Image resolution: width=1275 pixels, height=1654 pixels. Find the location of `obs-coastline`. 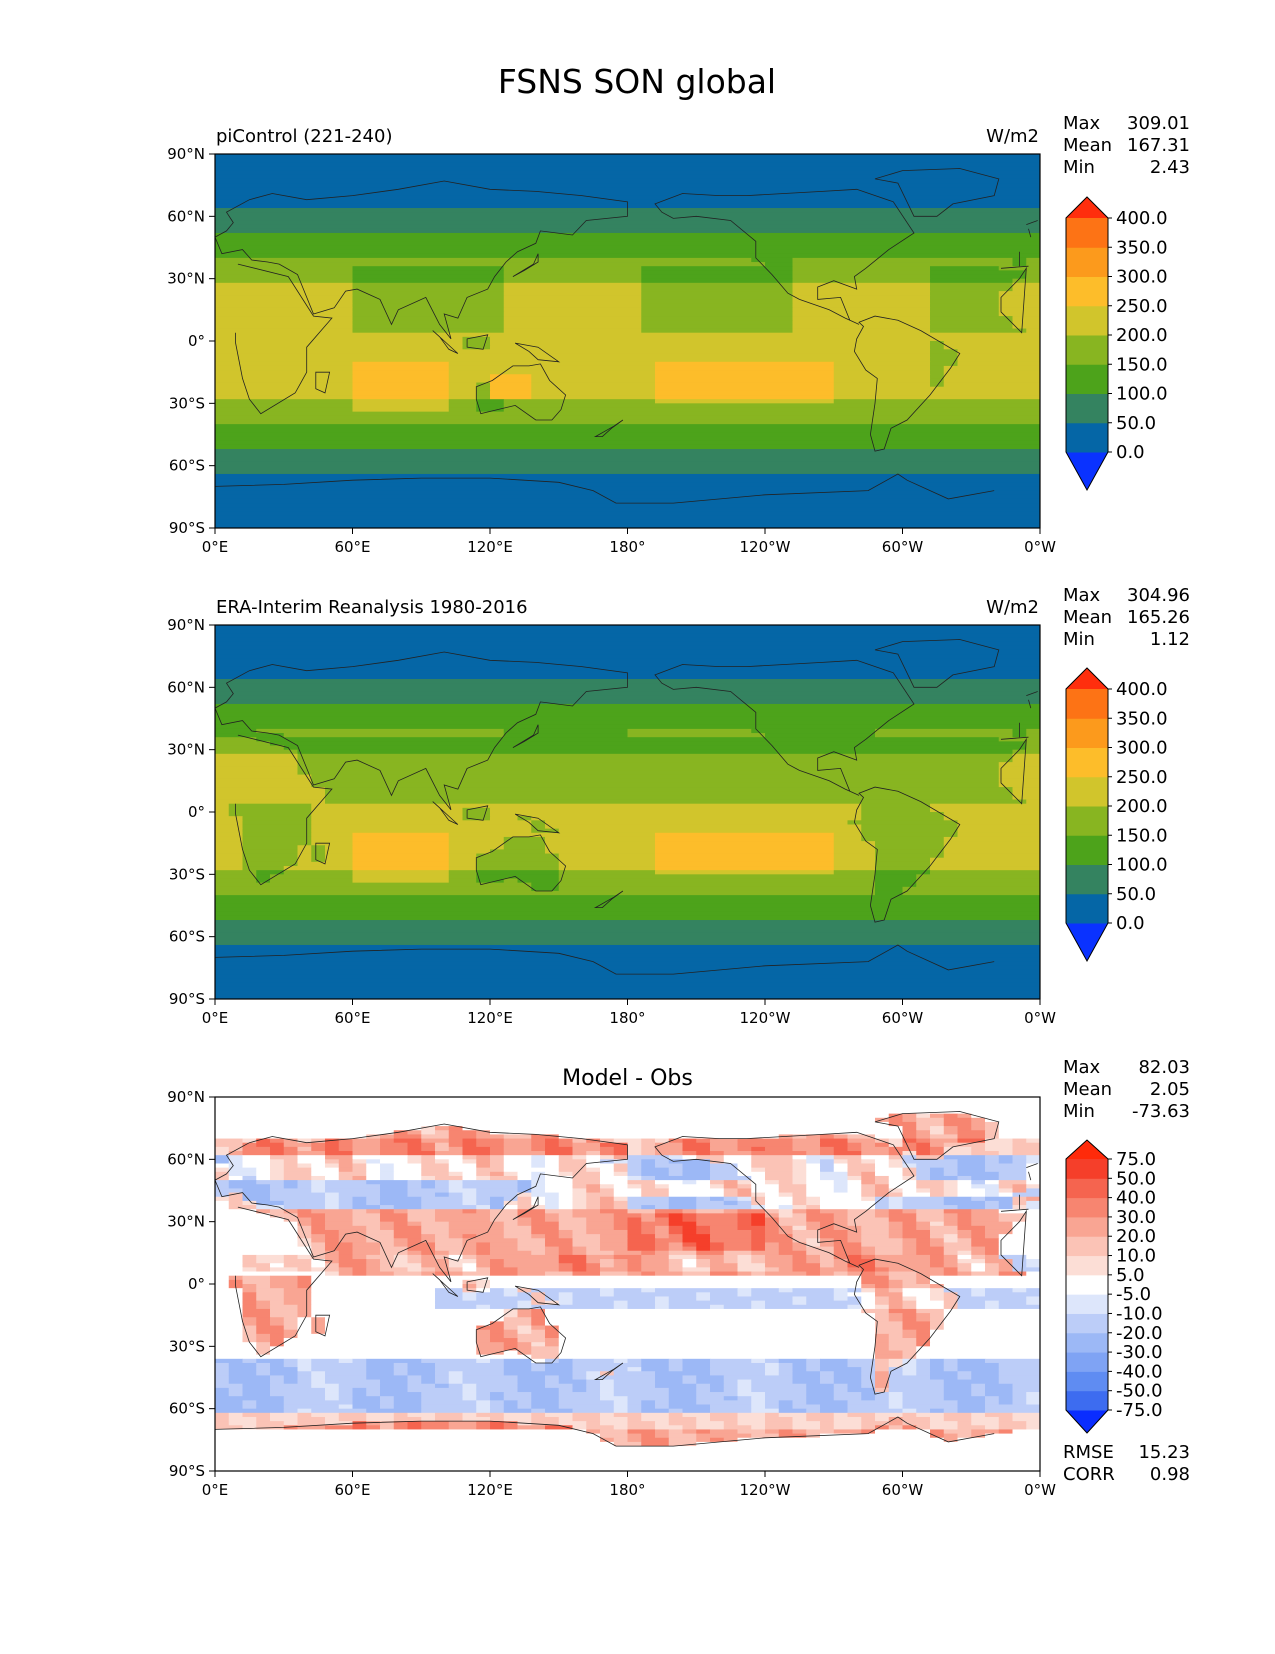

obs-coastline is located at coordinates (617, 731).